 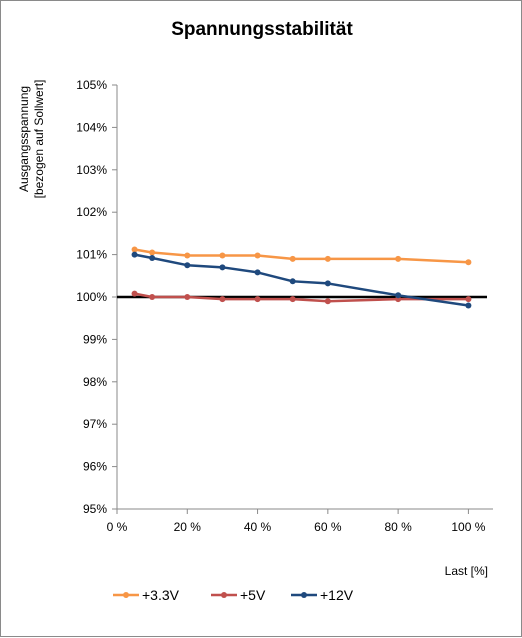 What do you see at coordinates (91, 212) in the screenshot?
I see `y-tick-label: 102%` at bounding box center [91, 212].